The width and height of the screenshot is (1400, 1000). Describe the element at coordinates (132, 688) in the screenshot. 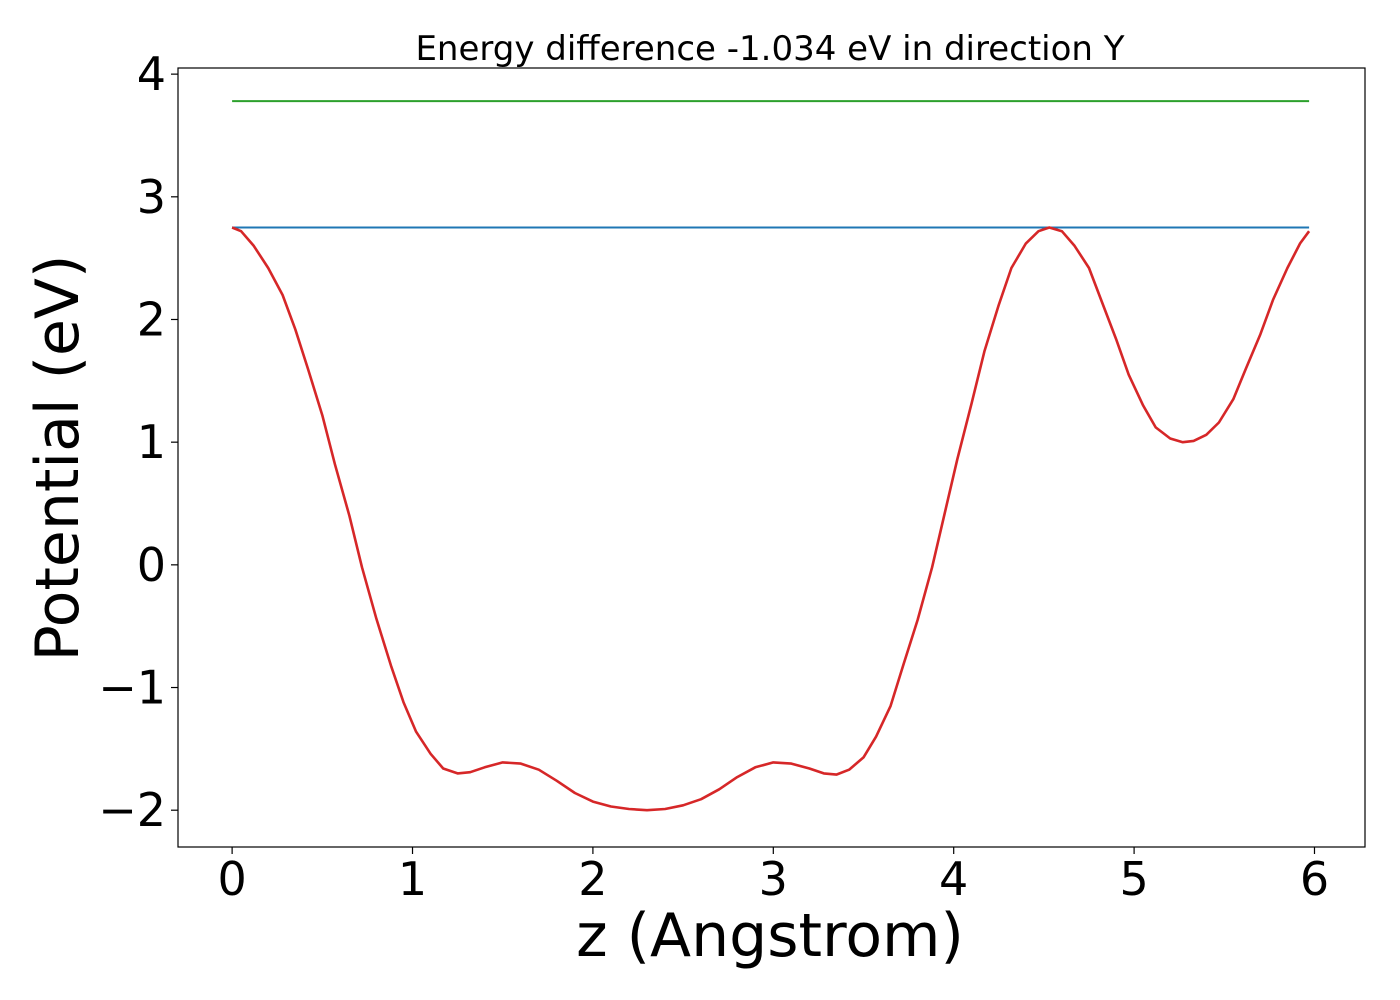

I see `y-tick-label: −1` at that location.